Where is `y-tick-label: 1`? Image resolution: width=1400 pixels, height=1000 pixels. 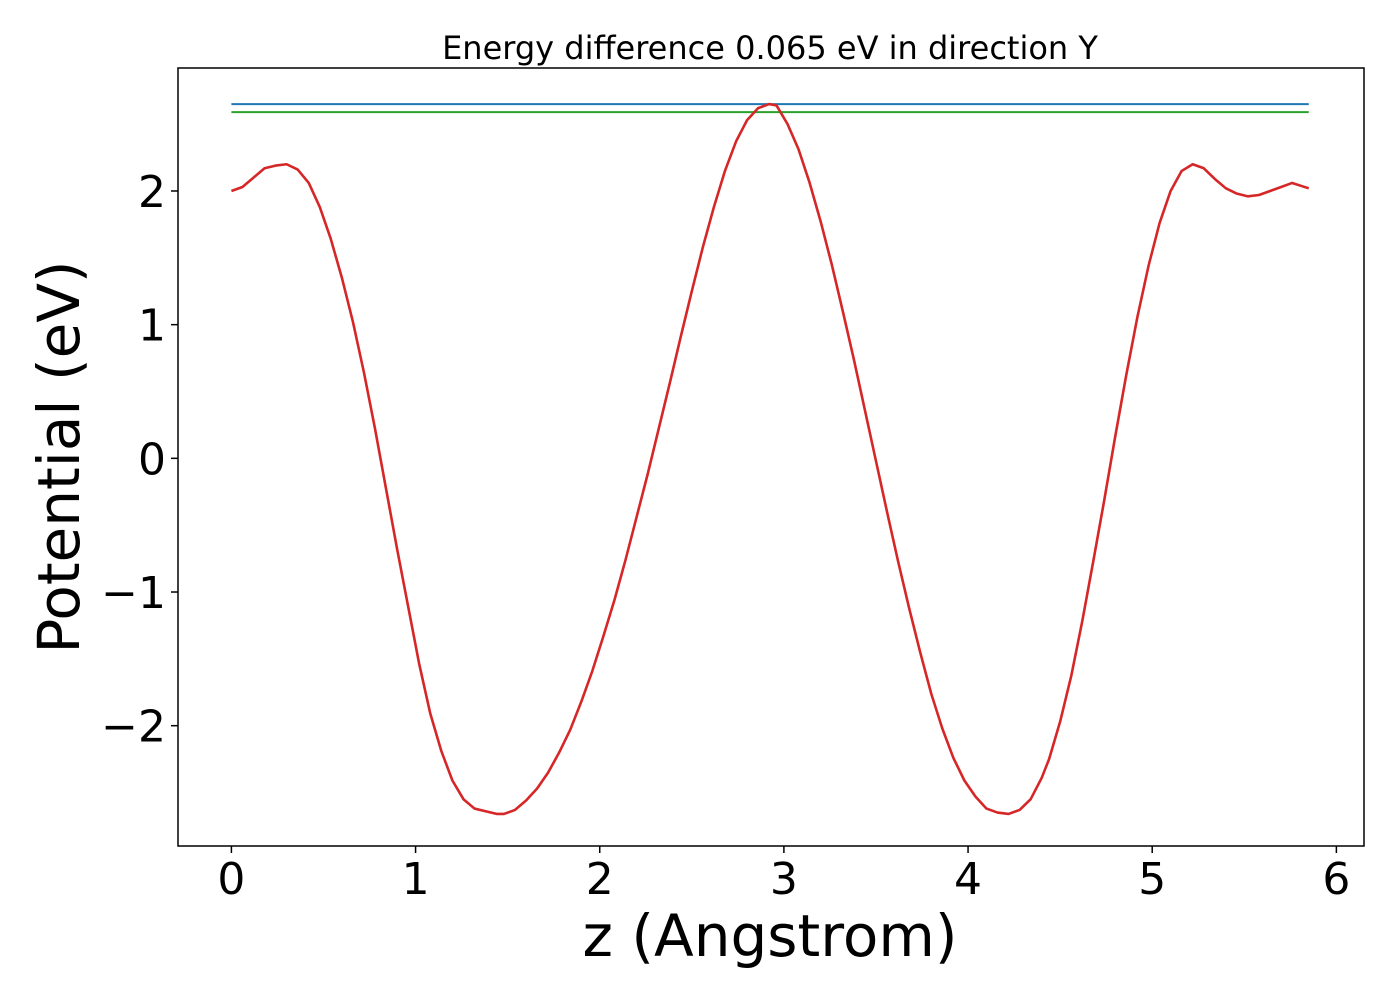
y-tick-label: 1 is located at coordinates (152, 326).